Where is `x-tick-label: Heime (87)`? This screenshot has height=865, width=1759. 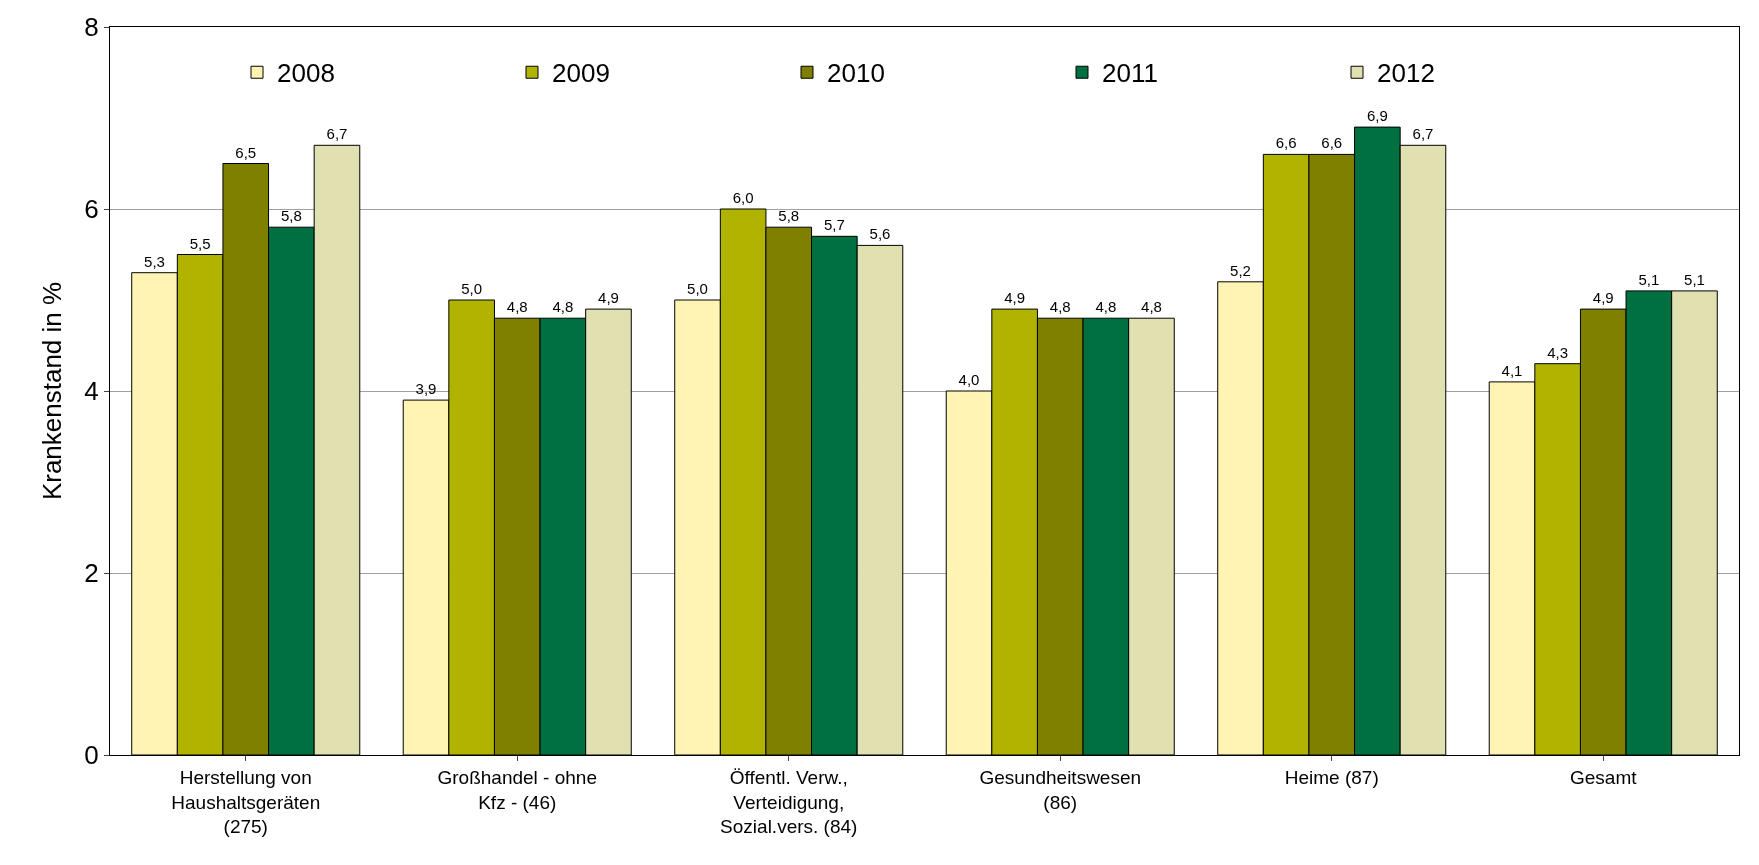
x-tick-label: Heime (87) is located at coordinates (1331, 777).